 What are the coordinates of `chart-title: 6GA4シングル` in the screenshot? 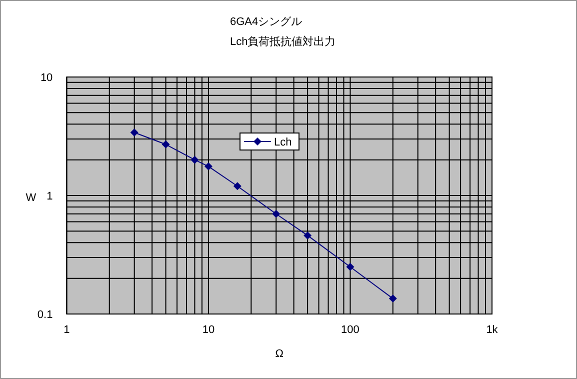 It's located at (266, 22).